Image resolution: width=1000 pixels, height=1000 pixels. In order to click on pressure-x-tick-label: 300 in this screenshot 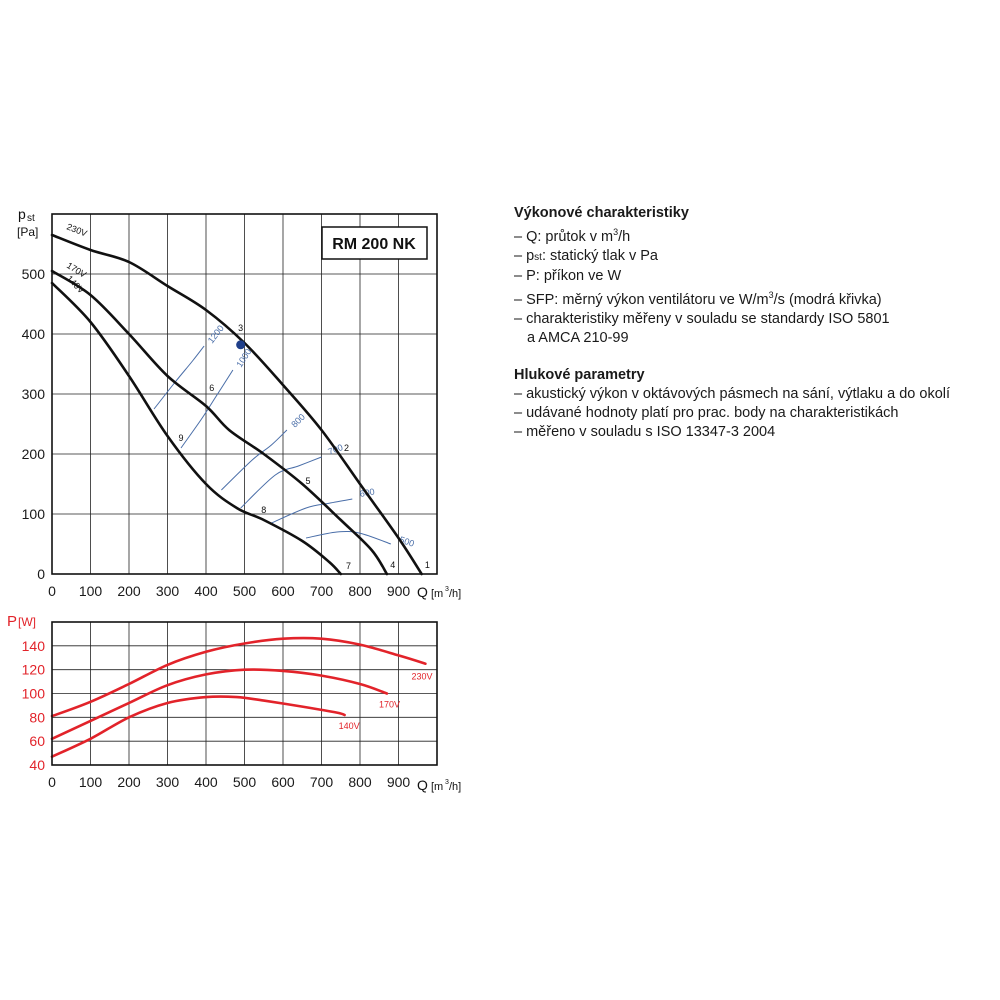, I will do `click(168, 591)`.